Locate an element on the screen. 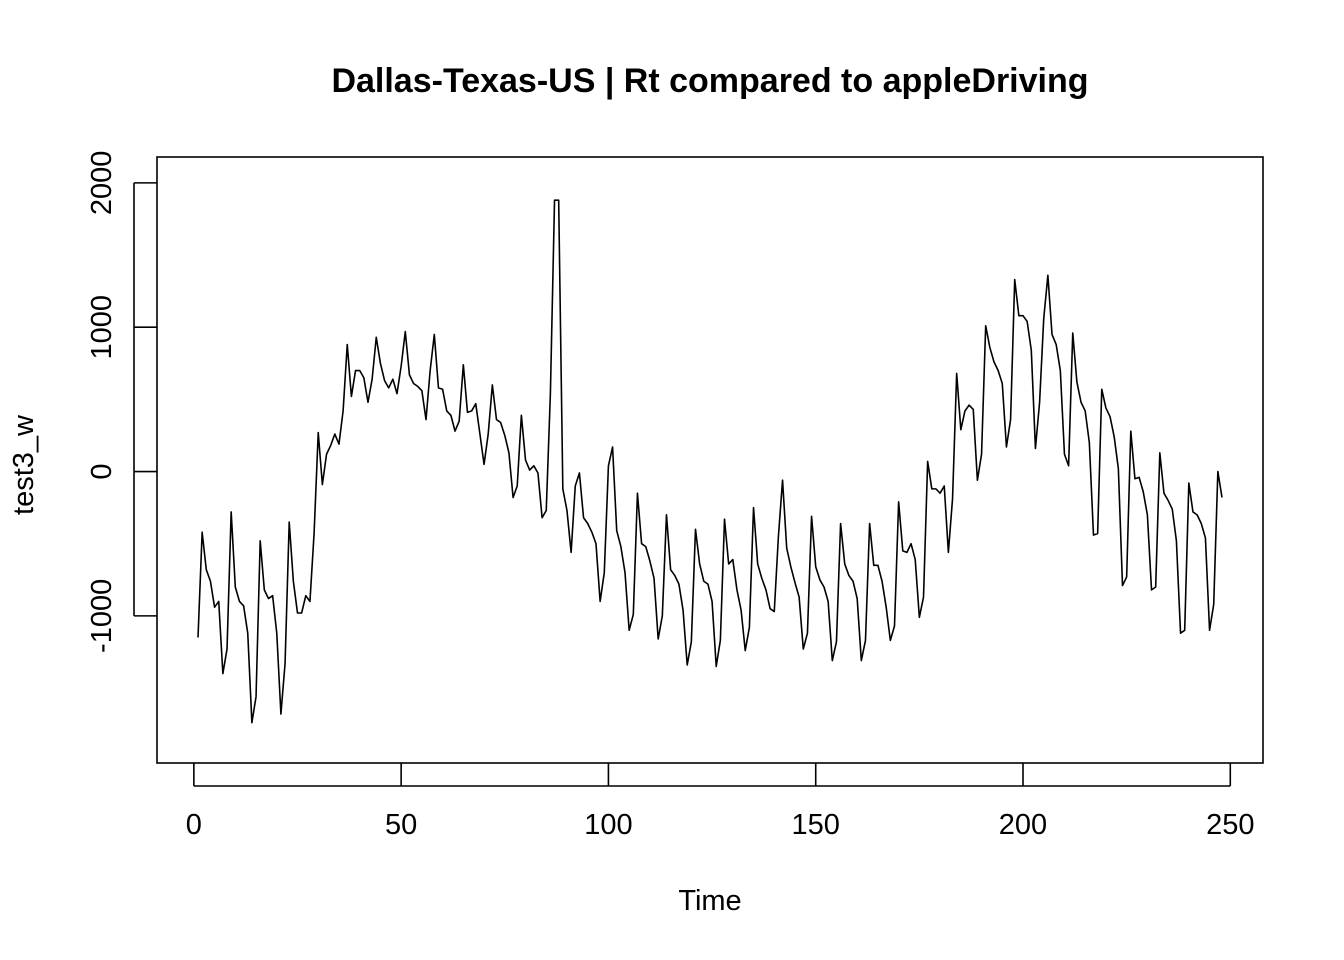 This screenshot has height=960, width=1344. x-tick-label: 0 is located at coordinates (194, 825).